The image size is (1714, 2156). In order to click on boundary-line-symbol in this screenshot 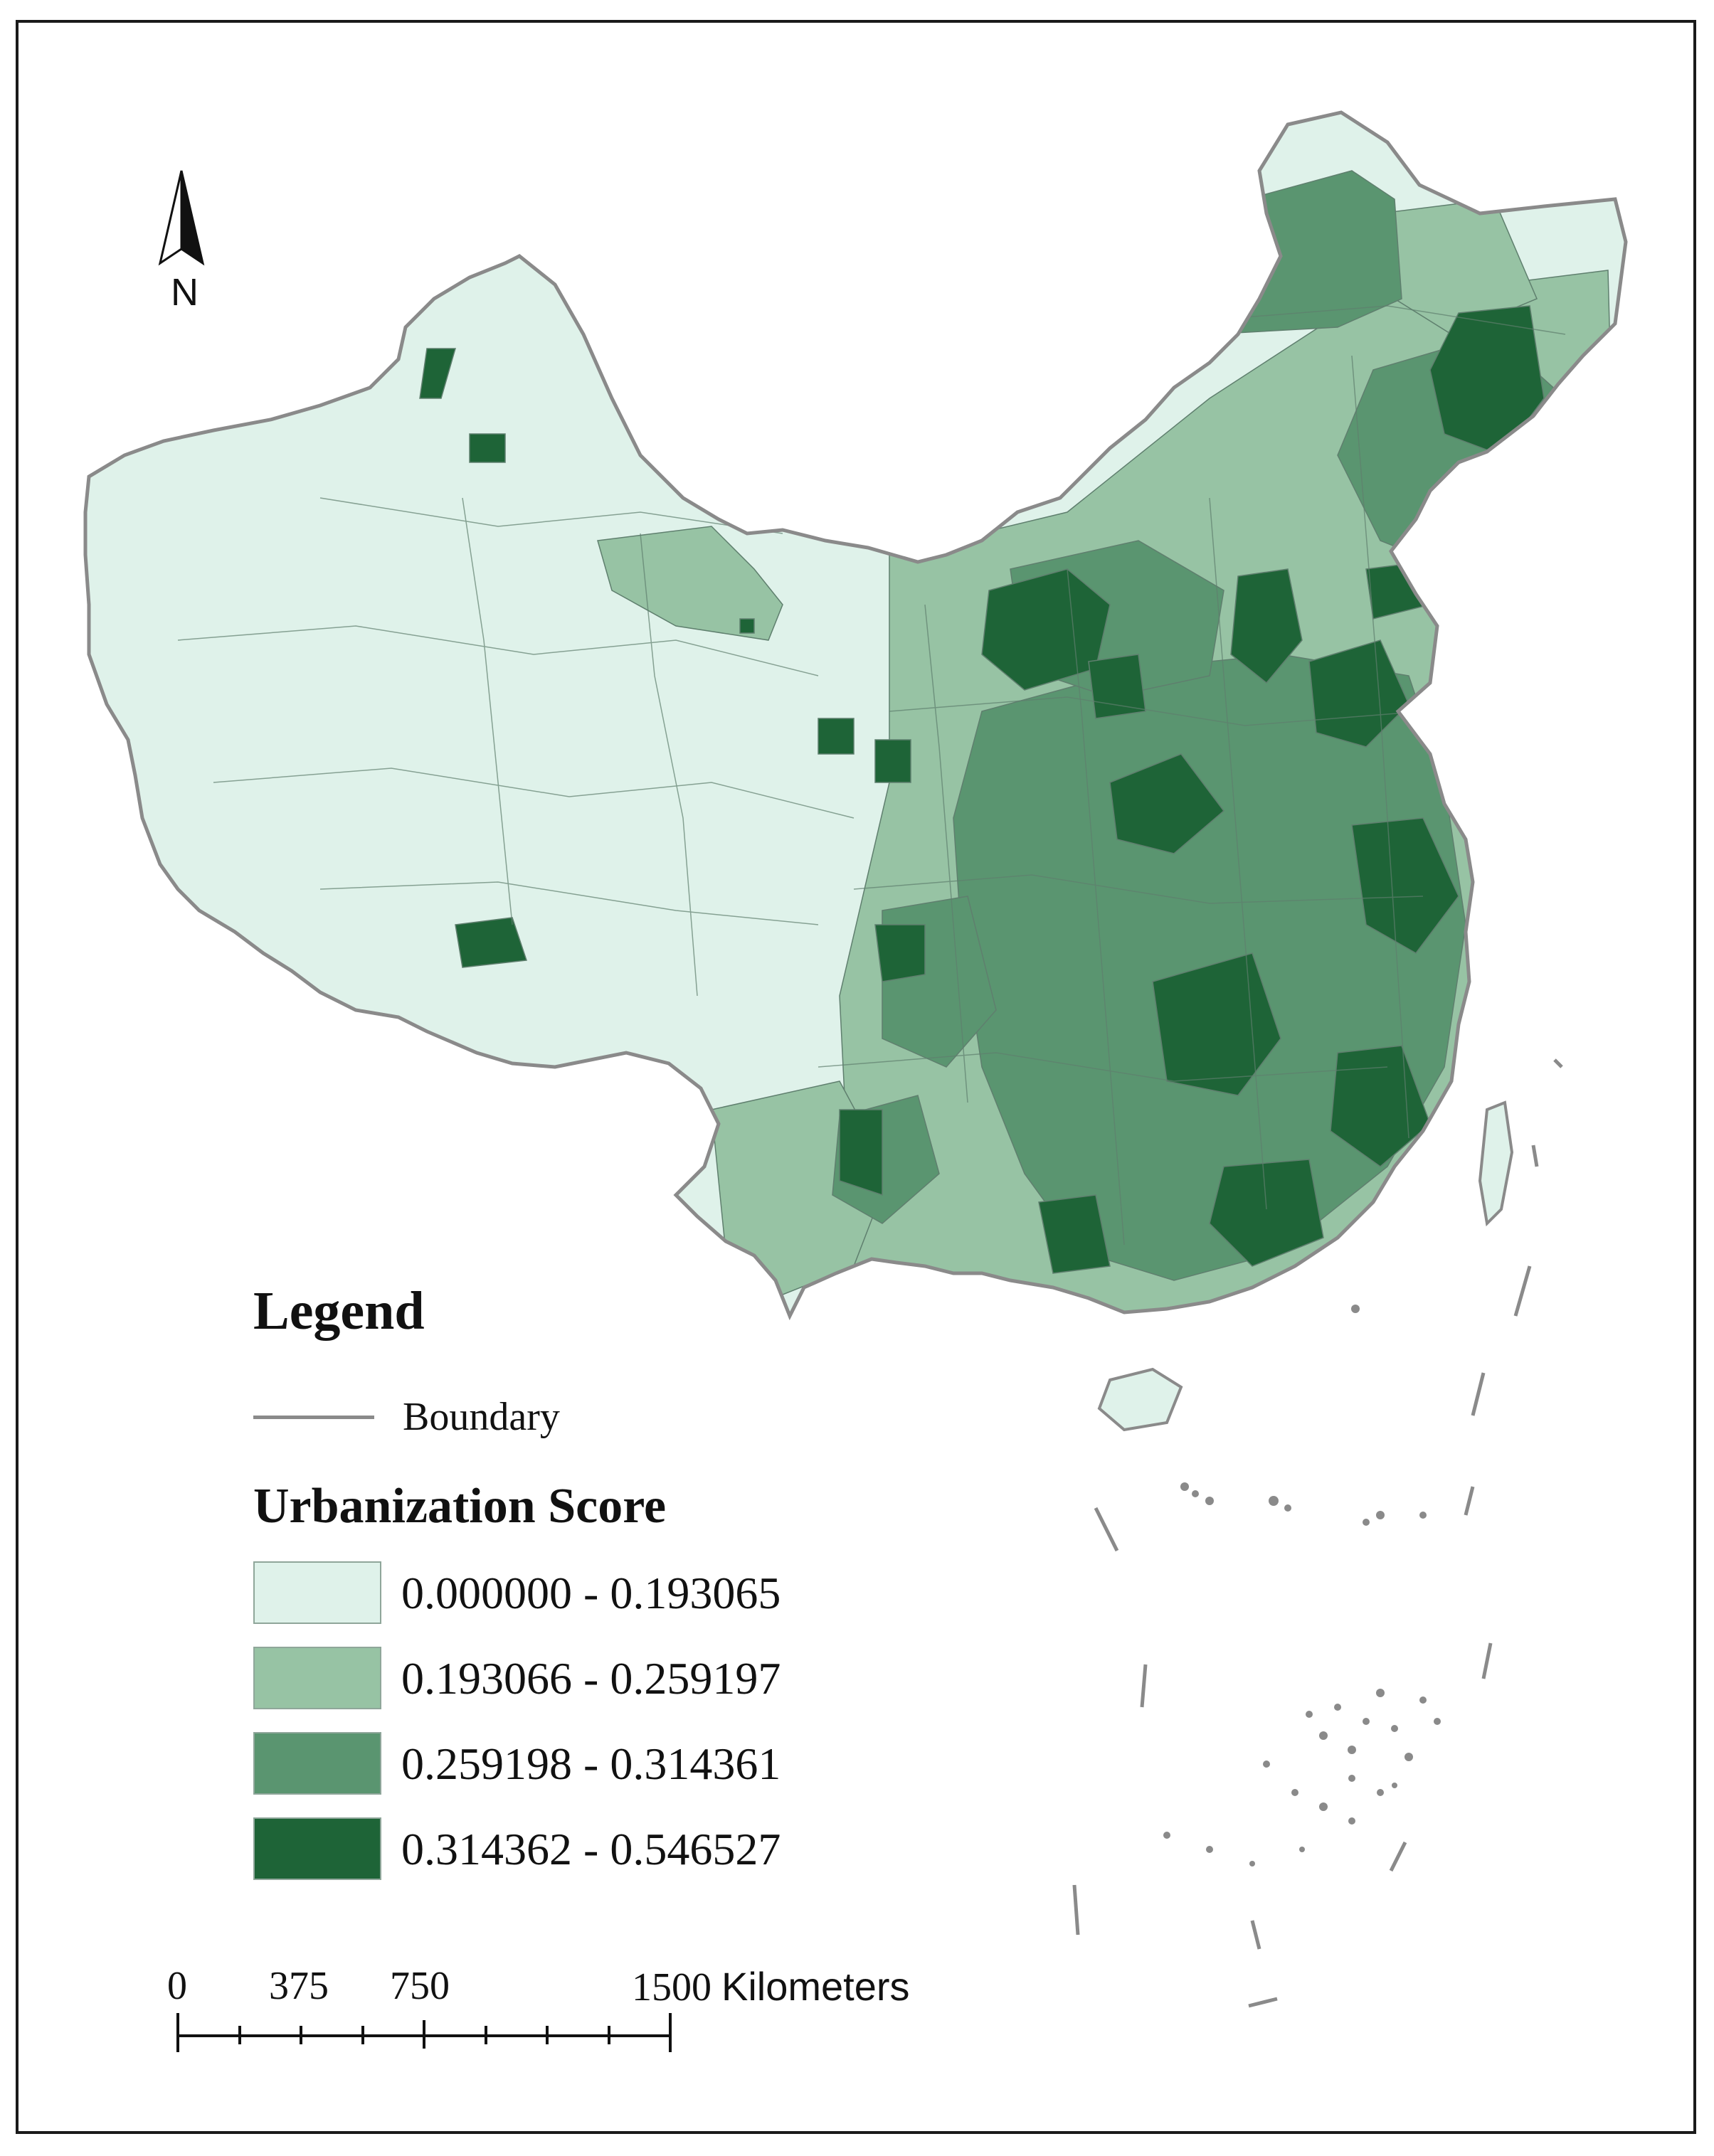, I will do `click(313, 1417)`.